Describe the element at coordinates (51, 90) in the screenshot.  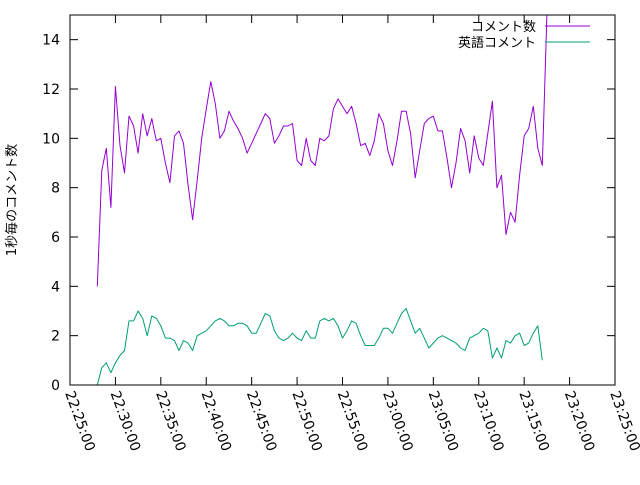
I see `y-tick-label: 12` at that location.